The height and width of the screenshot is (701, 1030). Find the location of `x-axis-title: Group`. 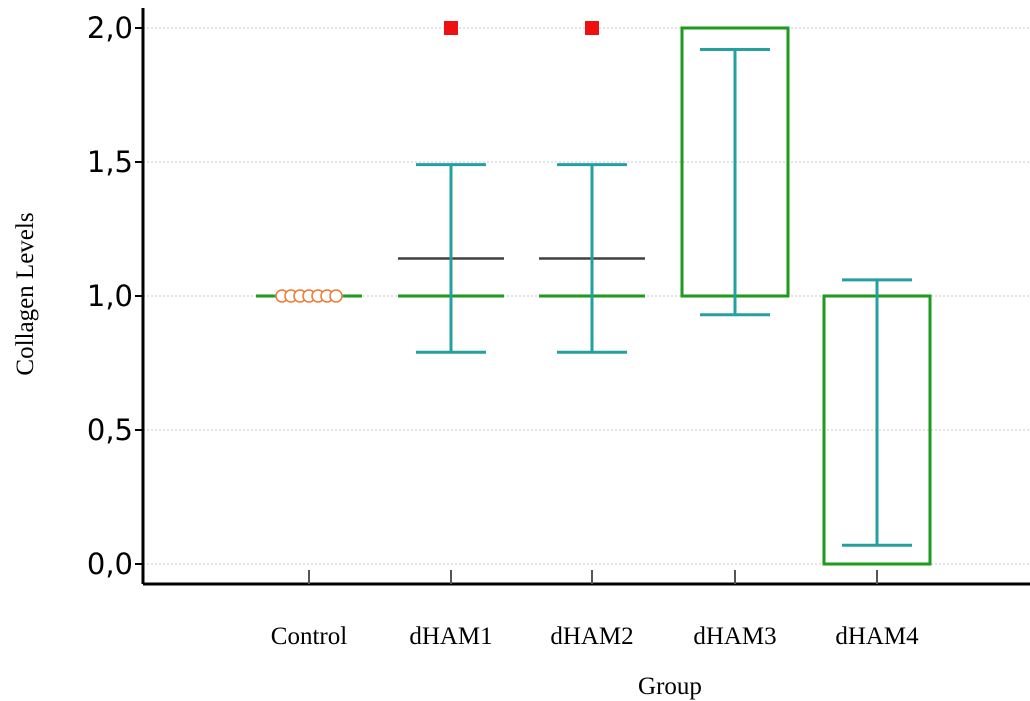

x-axis-title: Group is located at coordinates (670, 686).